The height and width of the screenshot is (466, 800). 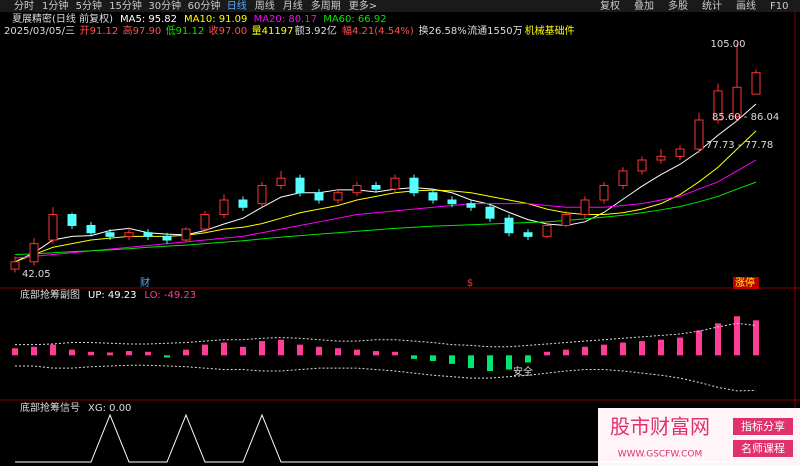 I want to click on ma-line, so click(x=385, y=218).